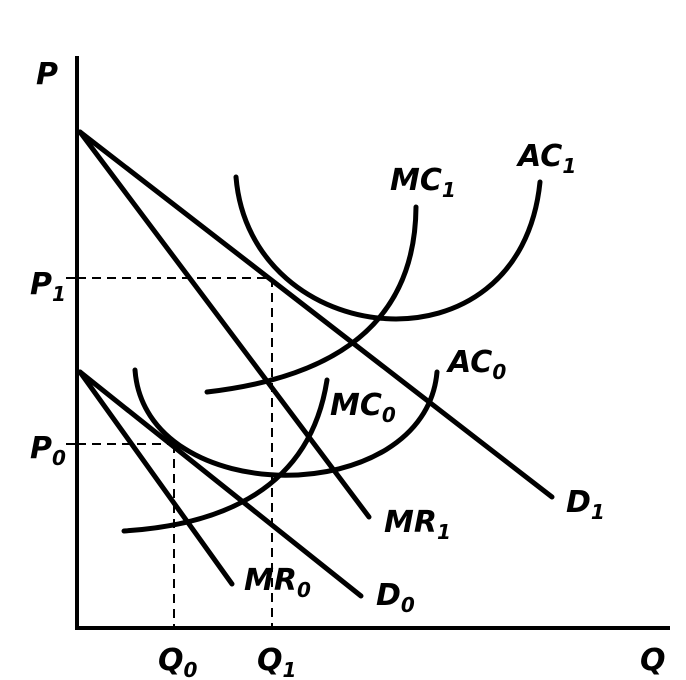 Image resolution: width=686 pixels, height=680 pixels. I want to click on curve-label-d0-base: D, so click(388, 595).